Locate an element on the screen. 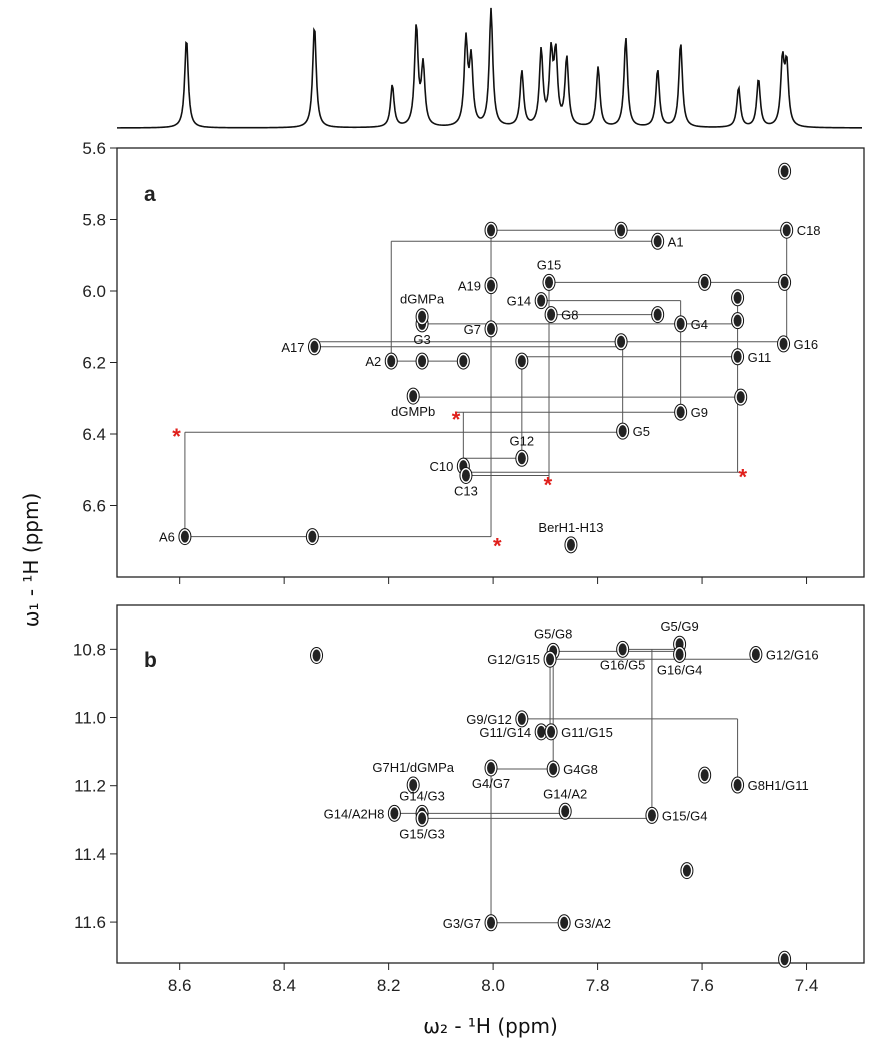  x-tick-label: 7.6 is located at coordinates (702, 985).